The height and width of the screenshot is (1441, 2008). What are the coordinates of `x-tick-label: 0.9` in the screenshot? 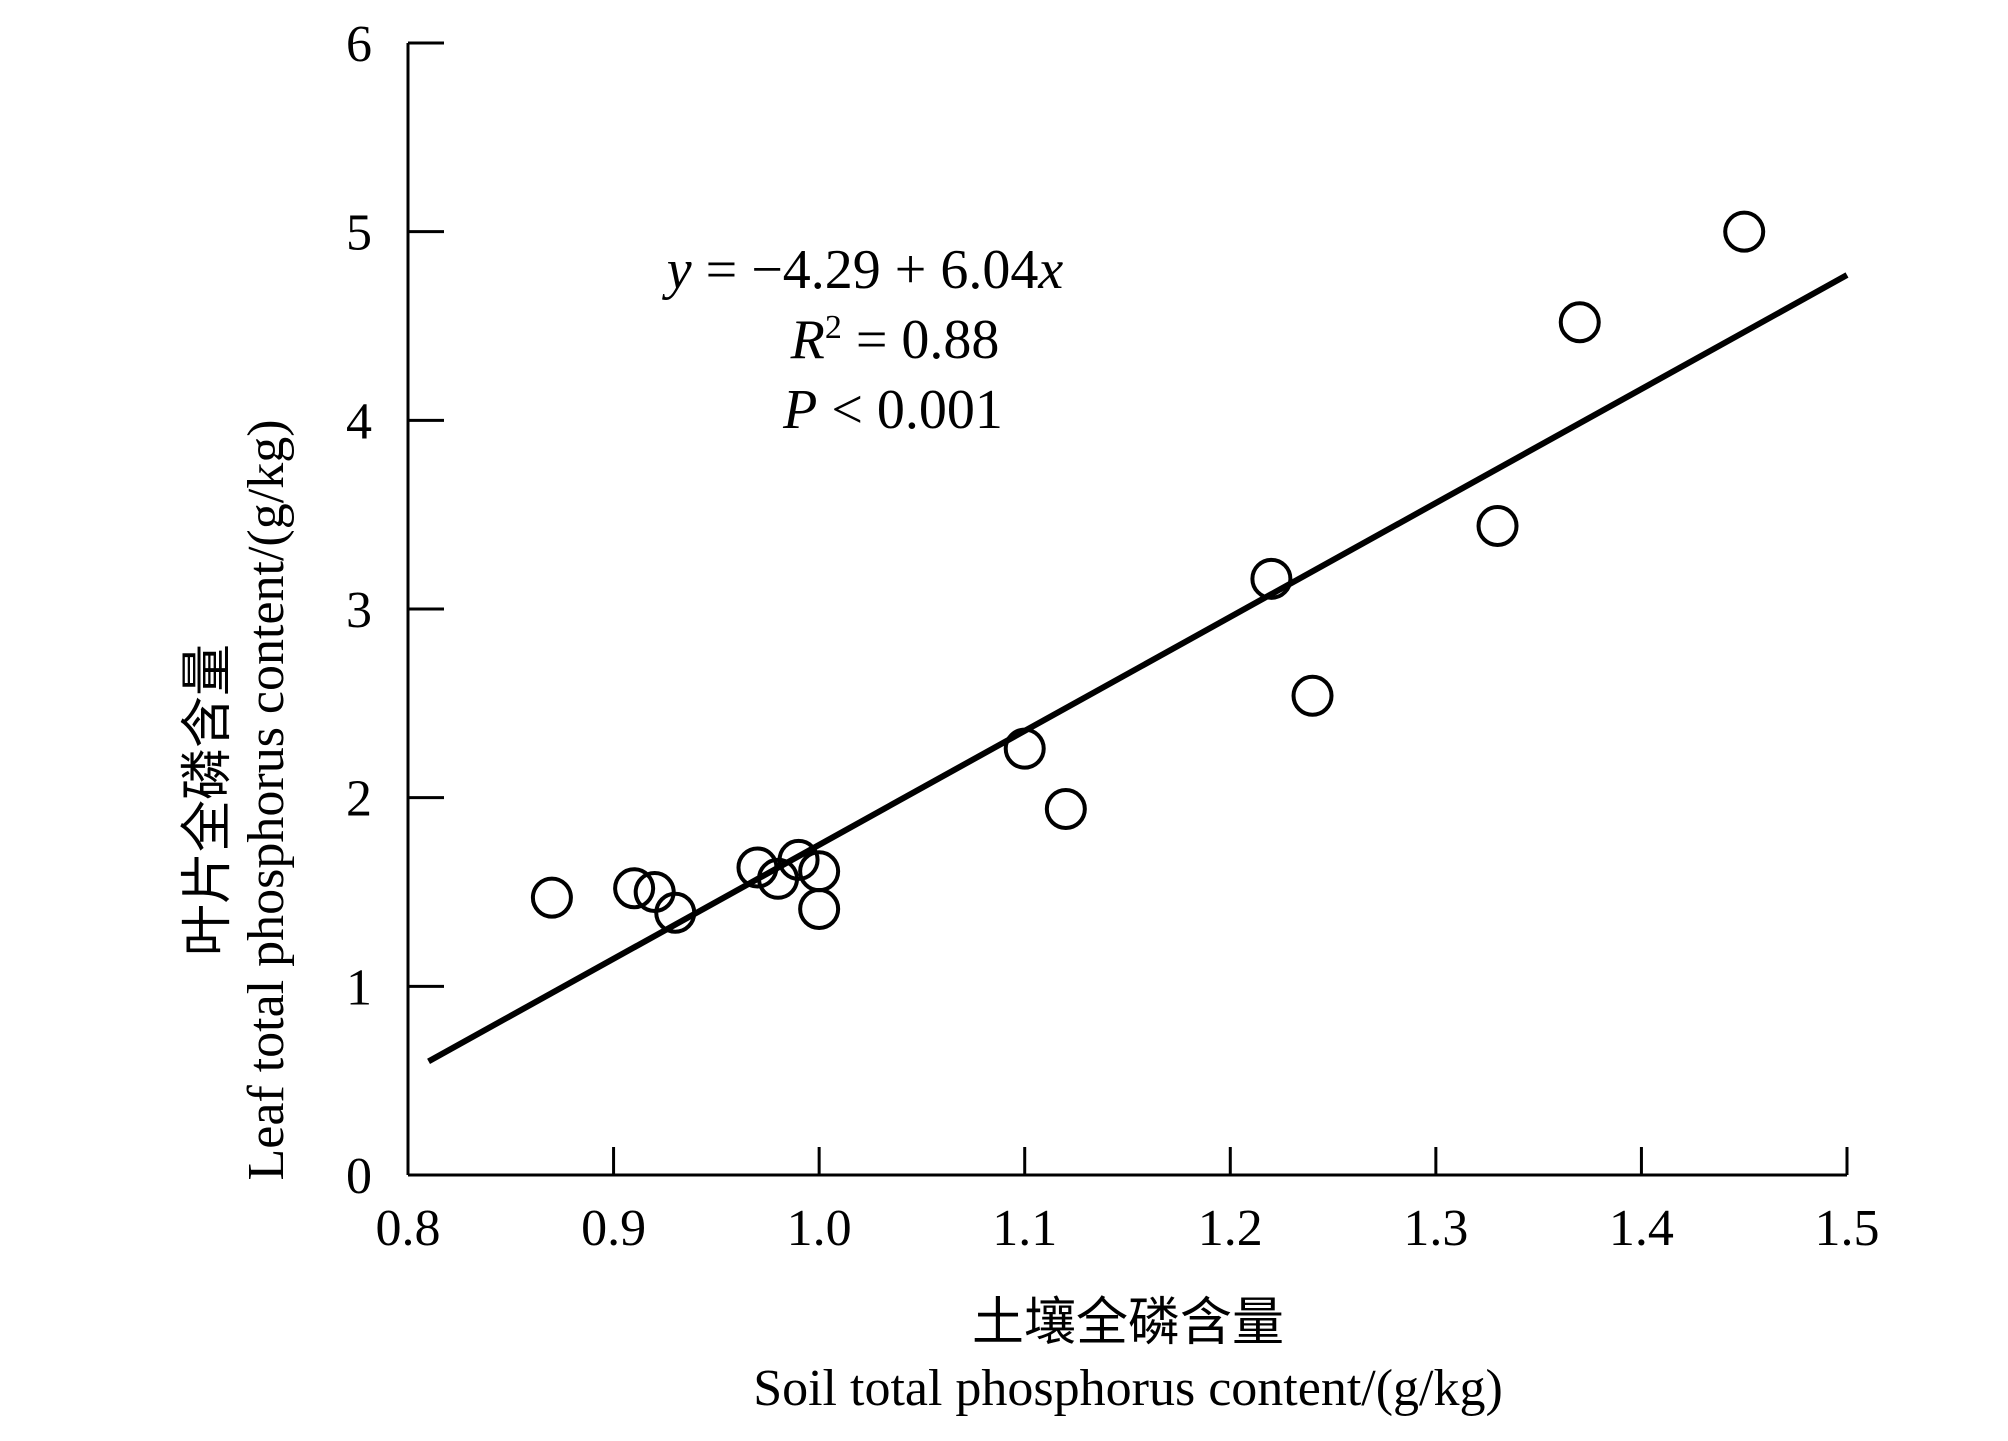 It's located at (613, 1228).